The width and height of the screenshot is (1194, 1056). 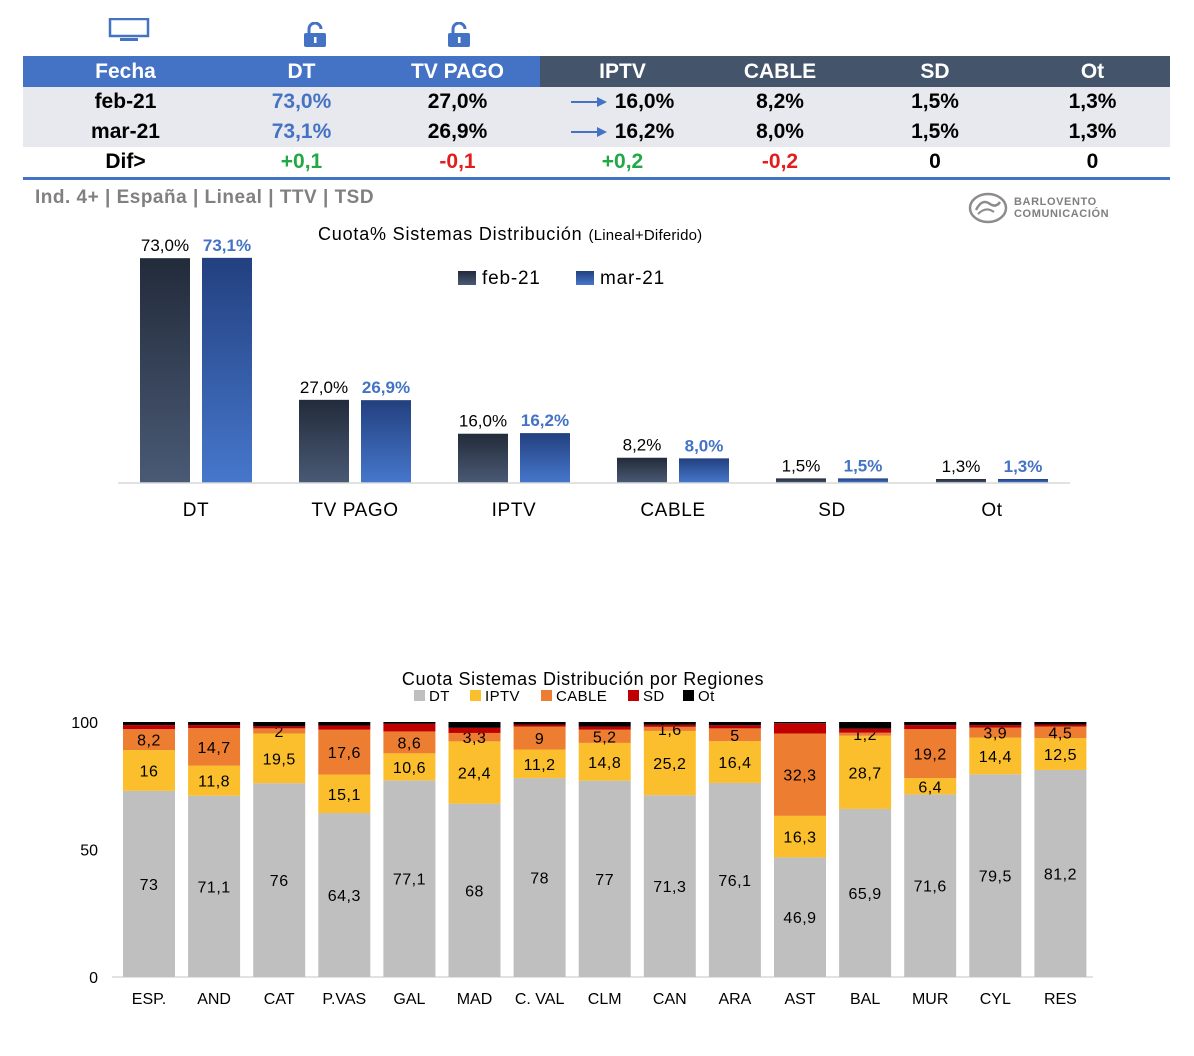 What do you see at coordinates (545, 420) in the screenshot?
I see `data-label: 16,2%` at bounding box center [545, 420].